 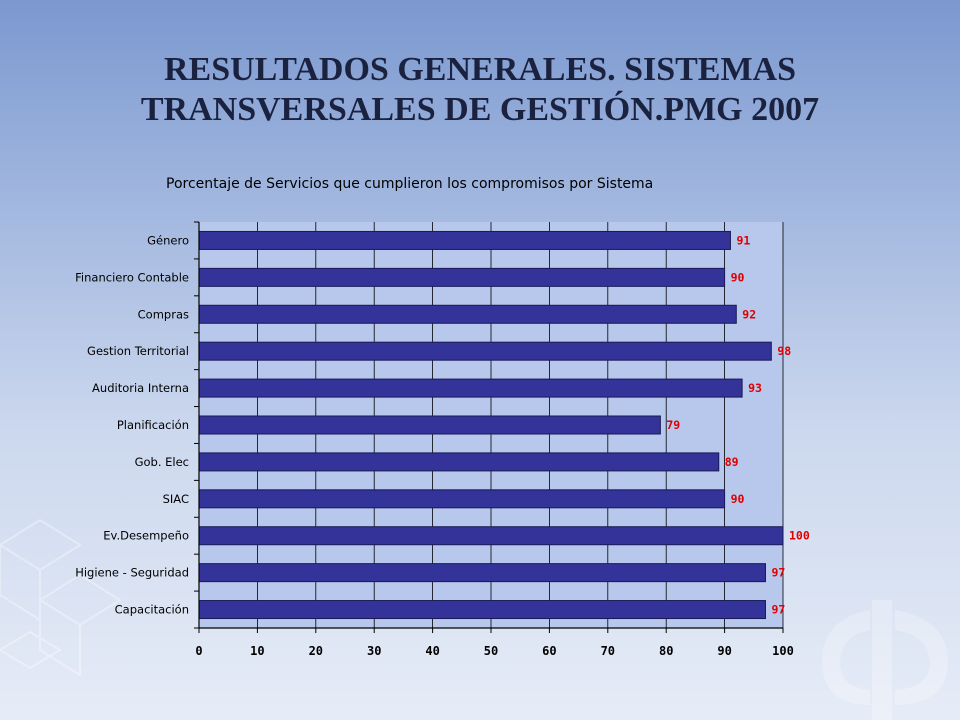 What do you see at coordinates (608, 651) in the screenshot?
I see `x-tick-label-70: 70` at bounding box center [608, 651].